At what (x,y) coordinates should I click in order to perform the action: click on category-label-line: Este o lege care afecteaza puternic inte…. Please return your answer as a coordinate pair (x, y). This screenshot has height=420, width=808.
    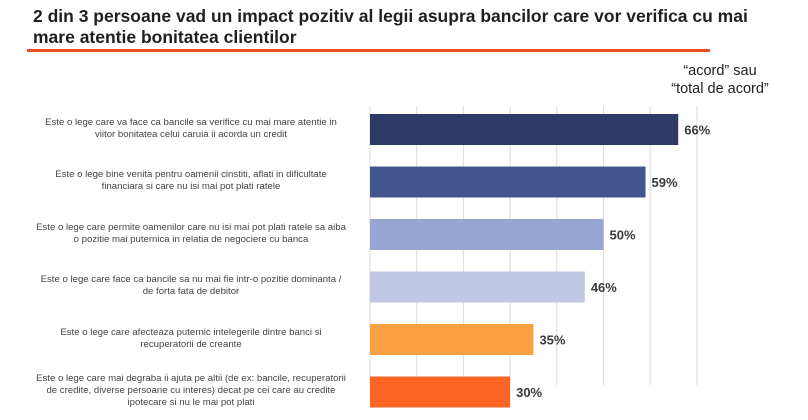
    Looking at the image, I should click on (191, 332).